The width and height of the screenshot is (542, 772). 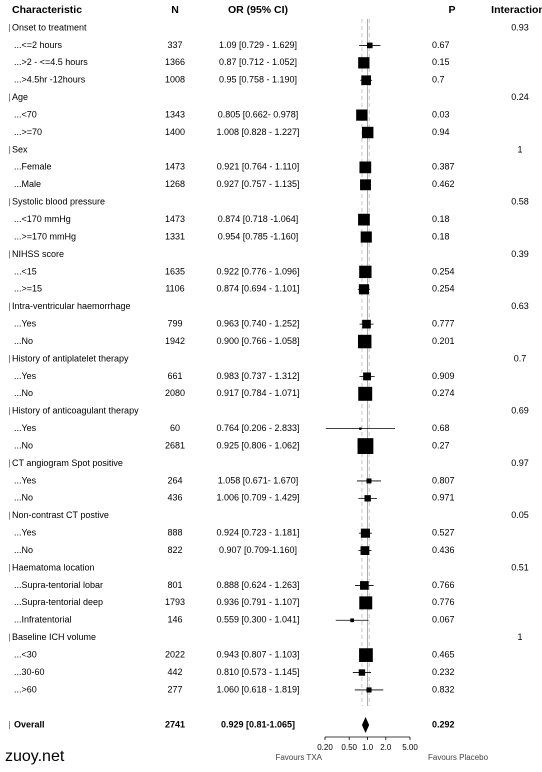 I want to click on p-value: 0.909, so click(x=443, y=376).